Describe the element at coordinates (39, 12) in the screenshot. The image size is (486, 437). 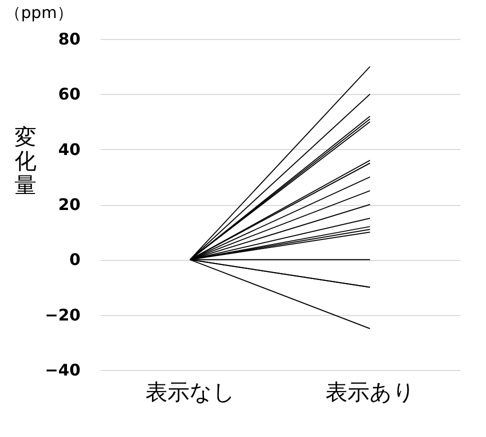
I see `text: （ppm）` at that location.